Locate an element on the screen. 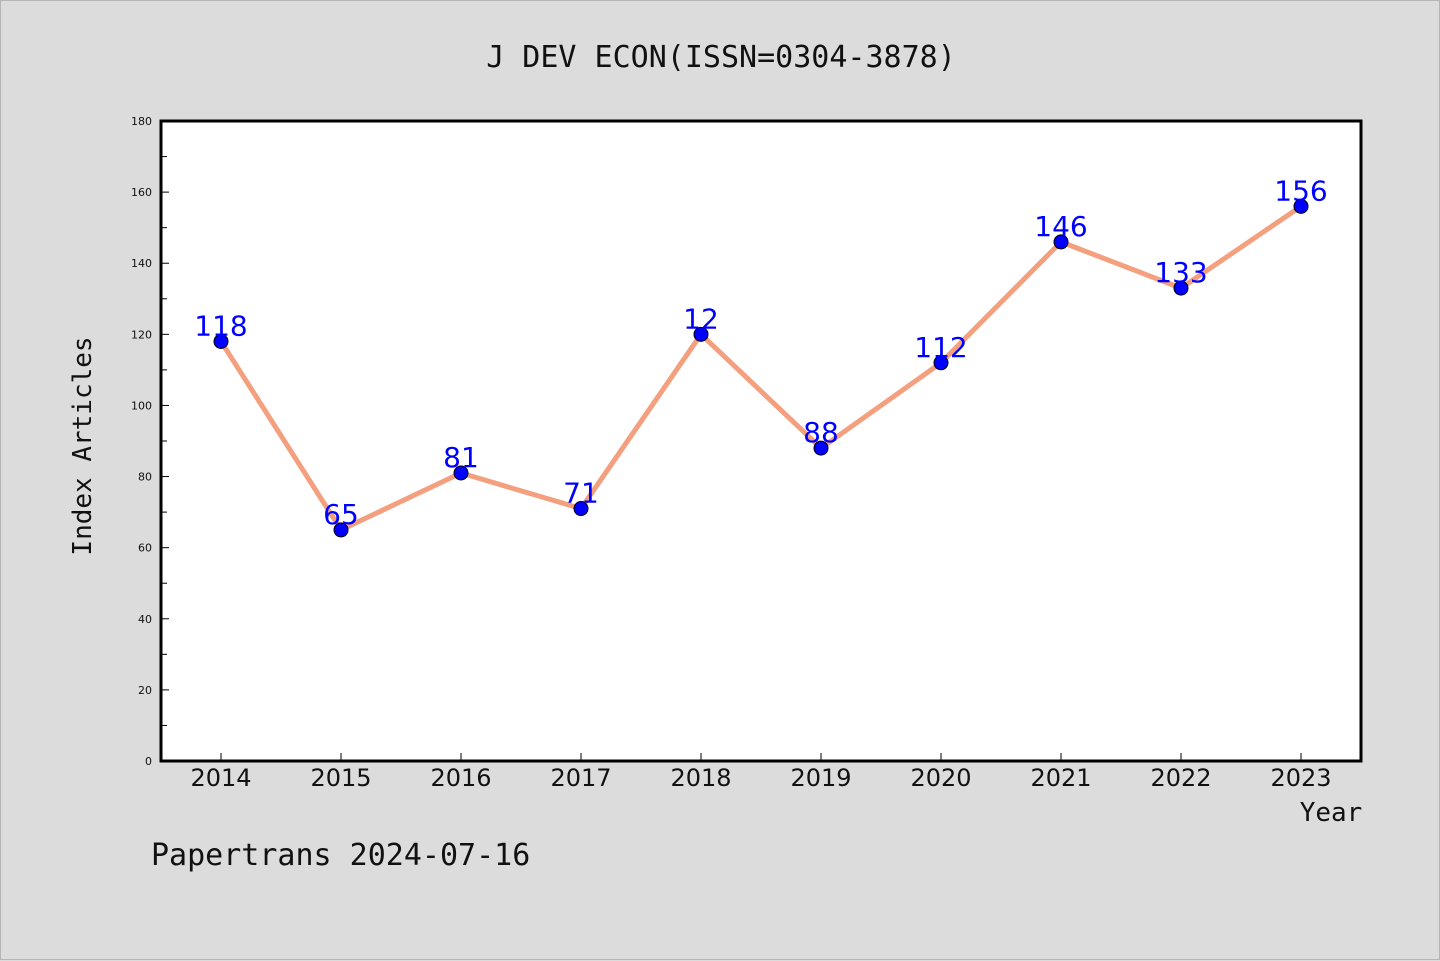 The height and width of the screenshot is (961, 1440). x-tick-label: 2017 is located at coordinates (580, 778).